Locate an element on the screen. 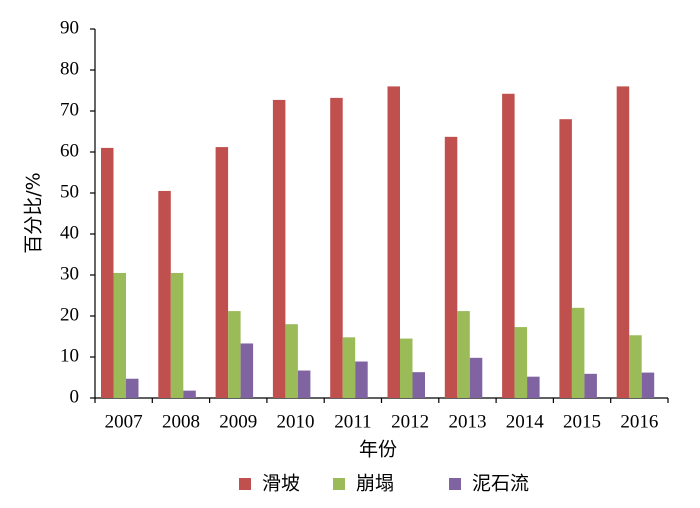  y-tick-label: 50 is located at coordinates (69, 191).